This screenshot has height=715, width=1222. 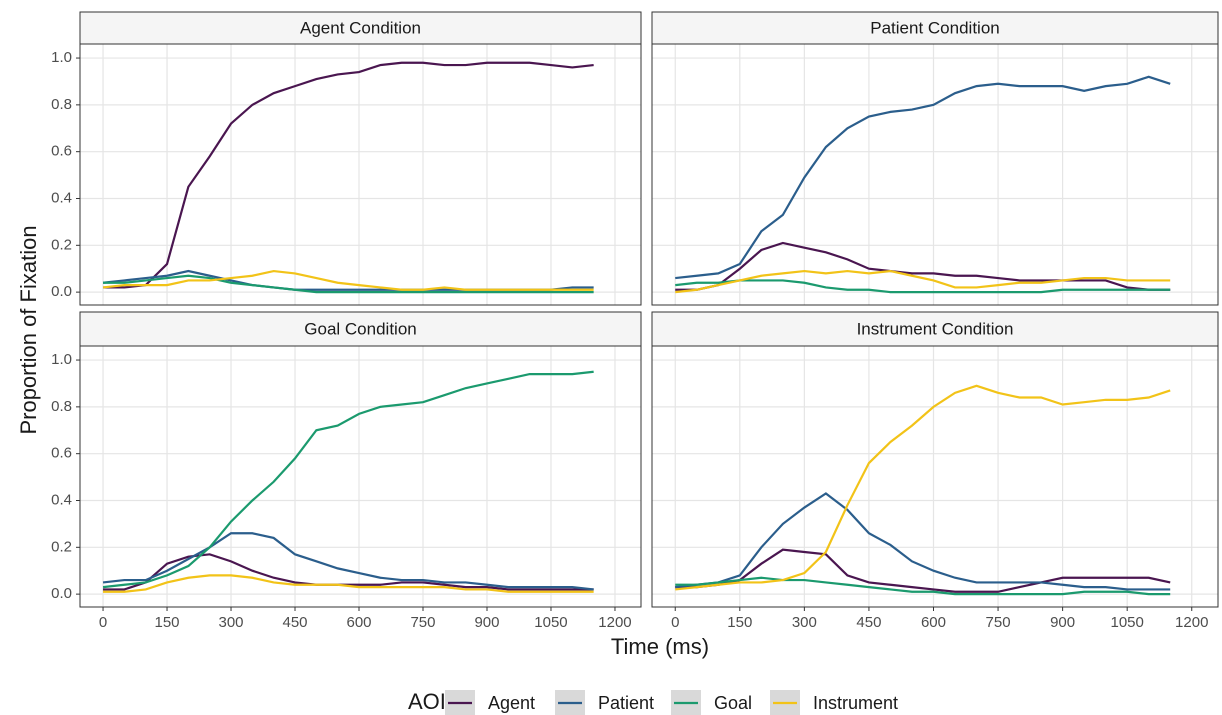 I want to click on legend-label: Patient, so click(x=626, y=703).